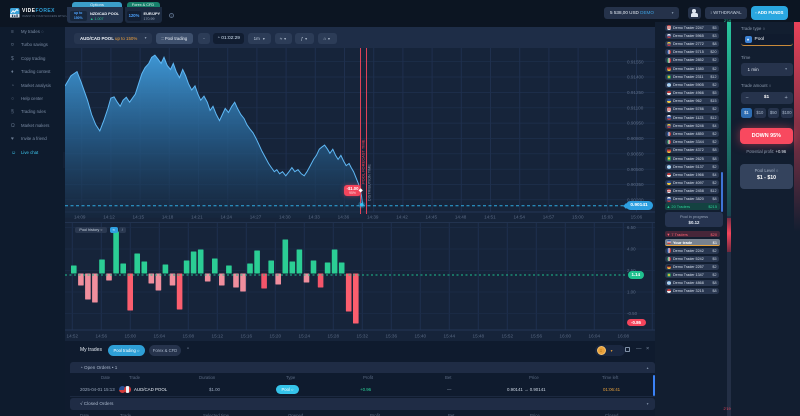 This screenshot has width=800, height=416. I want to click on svg-text: 16:08, so click(624, 336).